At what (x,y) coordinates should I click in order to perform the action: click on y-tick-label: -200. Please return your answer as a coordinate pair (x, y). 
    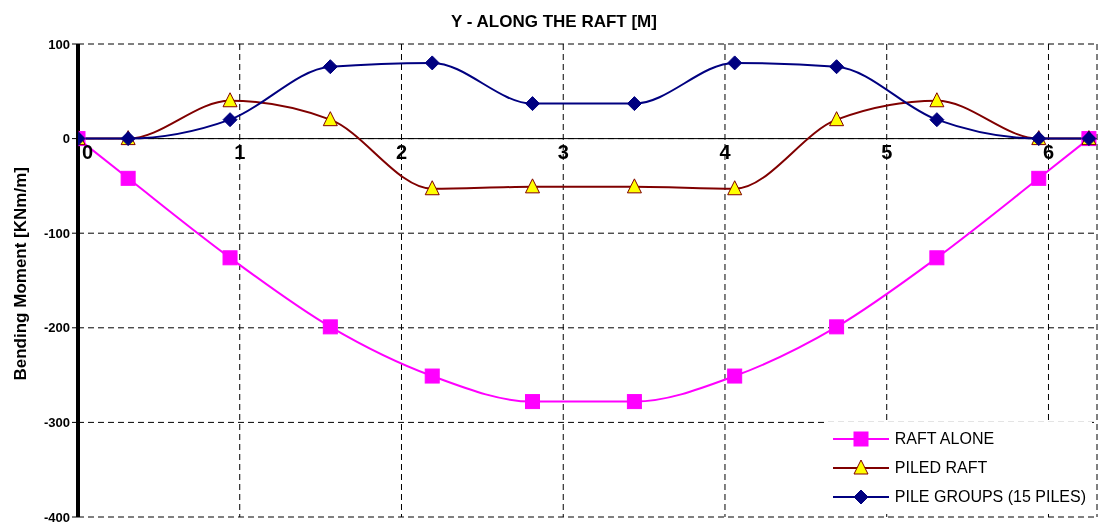
    Looking at the image, I should click on (56, 328).